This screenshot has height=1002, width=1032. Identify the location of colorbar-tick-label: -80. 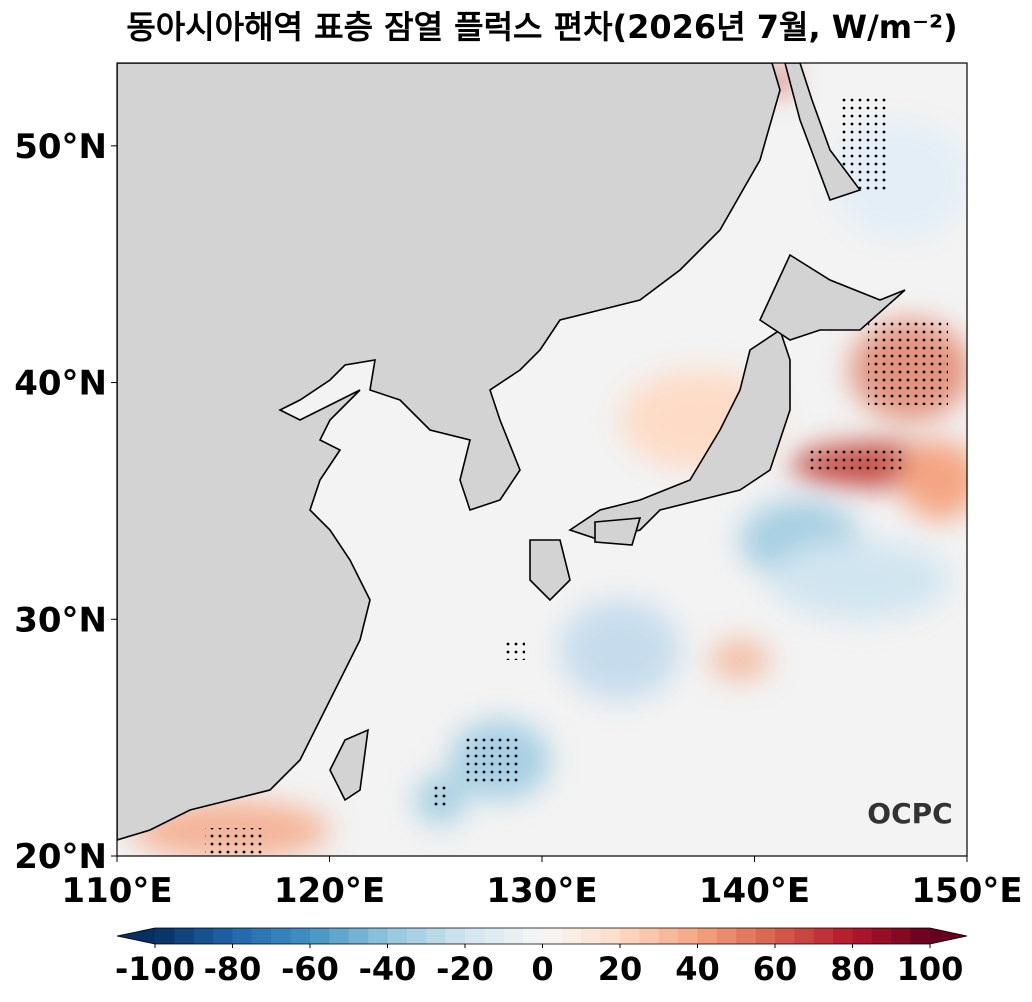
(233, 969).